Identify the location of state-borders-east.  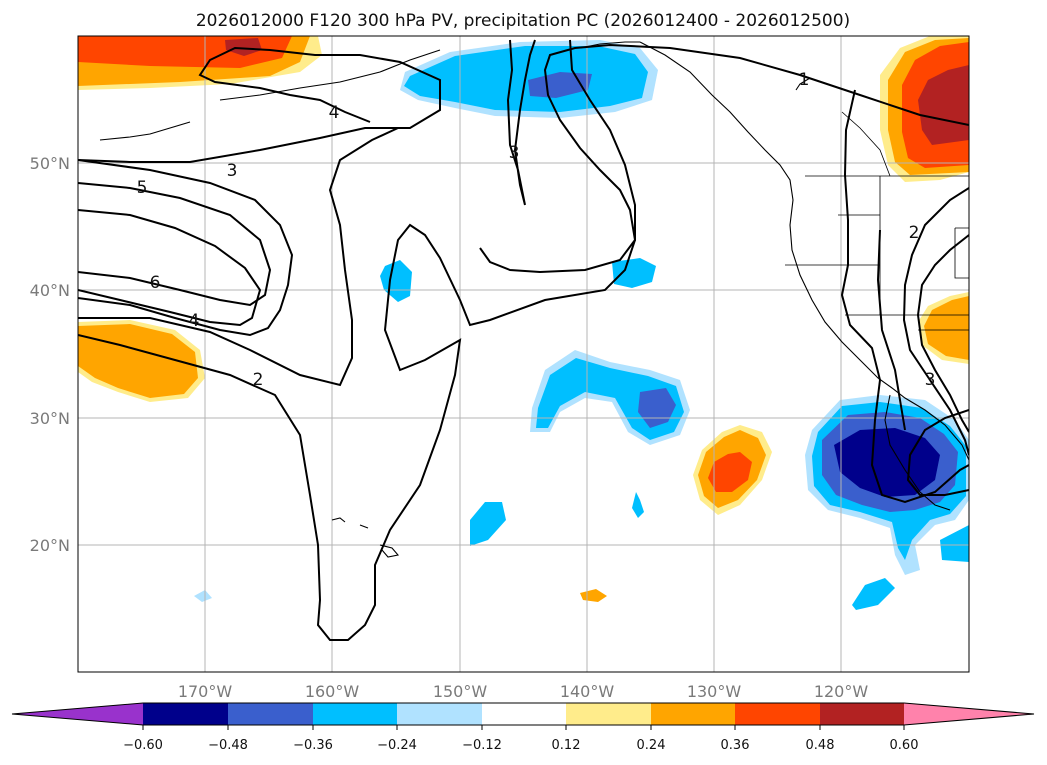
(943, 279).